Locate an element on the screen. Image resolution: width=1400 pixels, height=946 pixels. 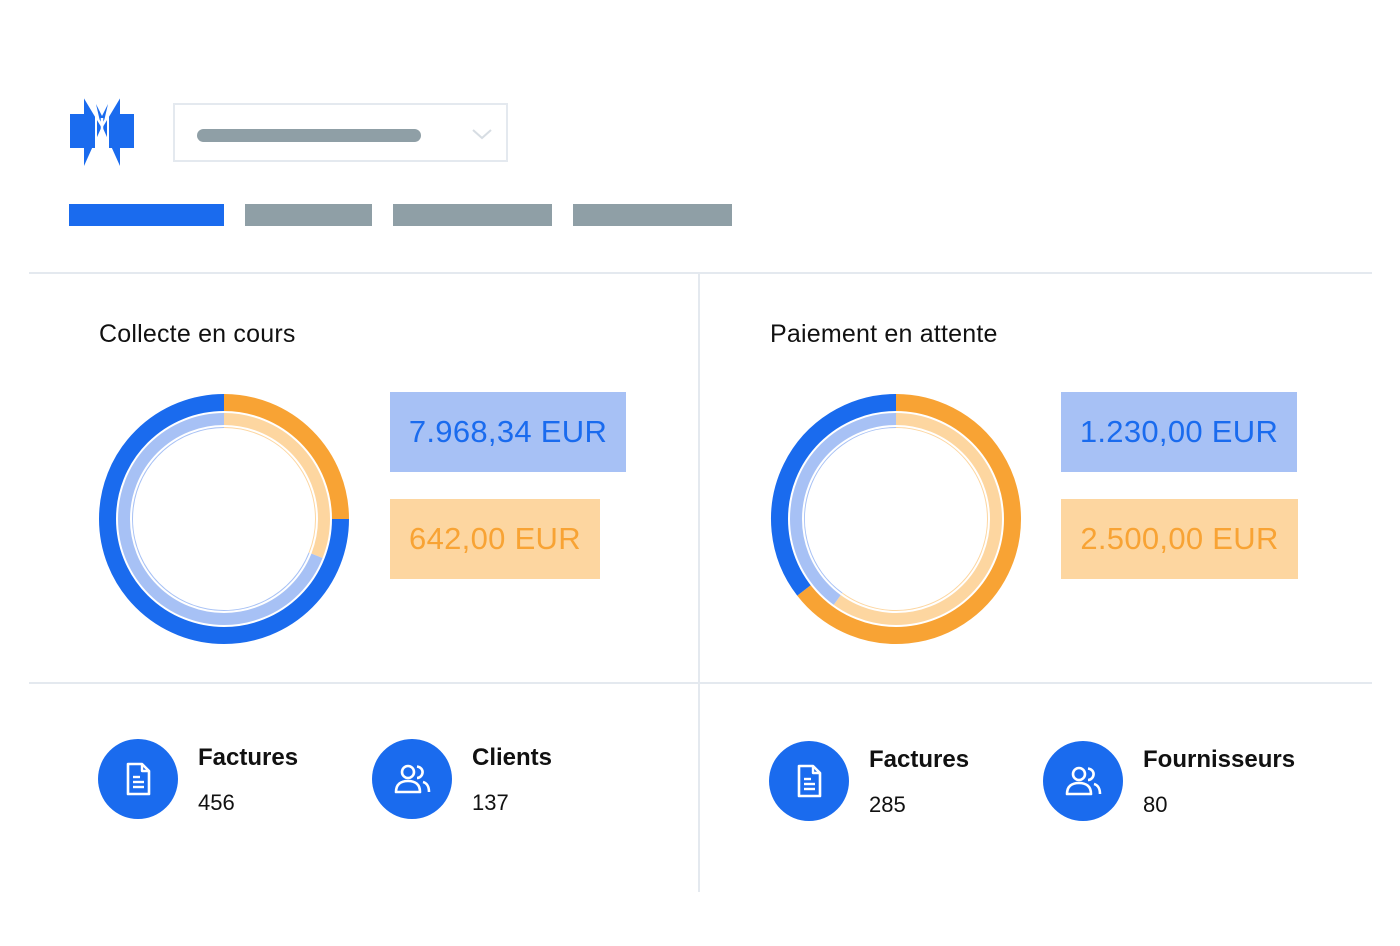
section-title-paiement: Paiement en attente is located at coordinates (884, 334).